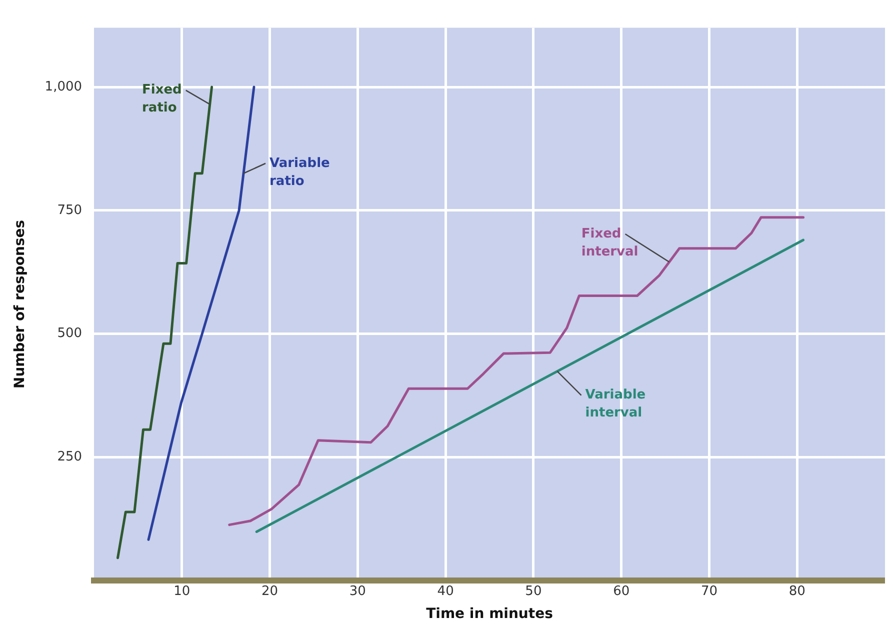  Describe the element at coordinates (300, 172) in the screenshot. I see `series-label: Variable ratio` at that location.